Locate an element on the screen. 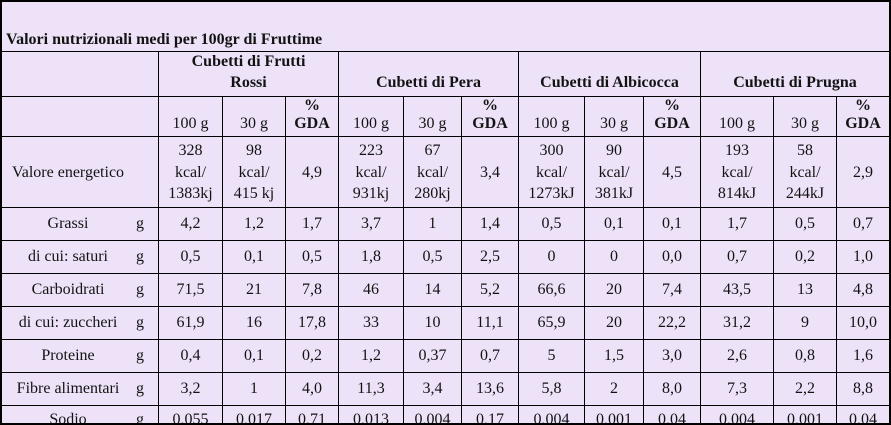 This screenshot has width=891, height=425. corner-cell is located at coordinates (80, 117).